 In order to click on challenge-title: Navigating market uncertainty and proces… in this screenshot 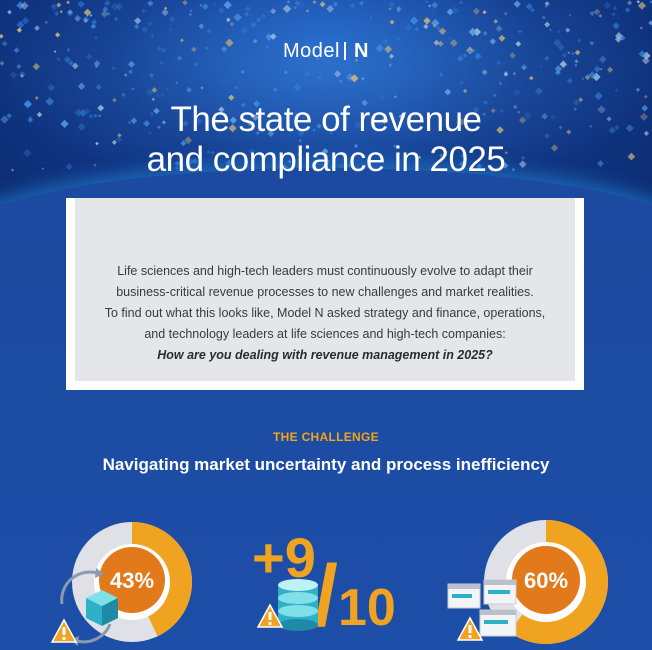, I will do `click(326, 464)`.